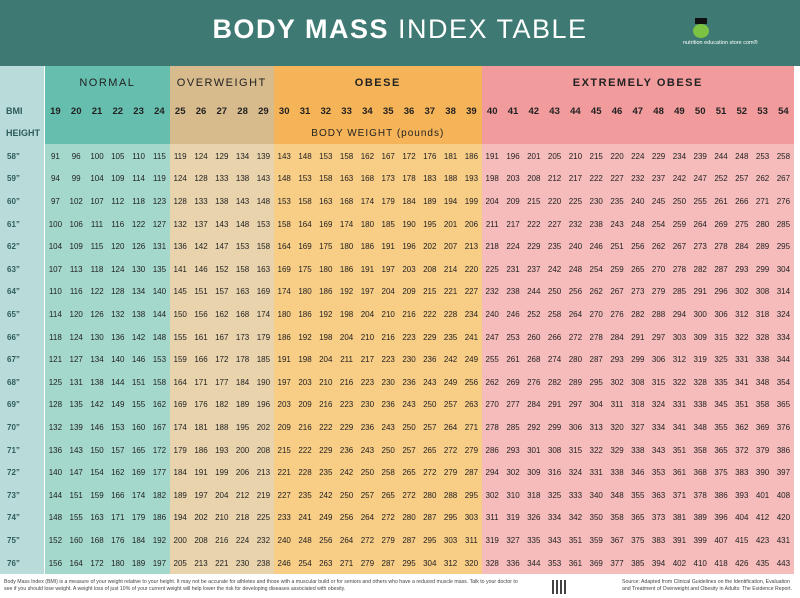 This screenshot has height=598, width=800. What do you see at coordinates (700, 405) in the screenshot?
I see `weight-cell: 338` at bounding box center [700, 405].